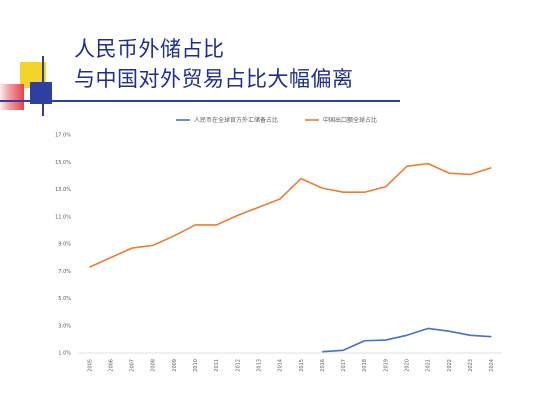 Image resolution: width=550 pixels, height=412 pixels. Describe the element at coordinates (408, 365) in the screenshot. I see `x-tick-label: 2020` at that location.